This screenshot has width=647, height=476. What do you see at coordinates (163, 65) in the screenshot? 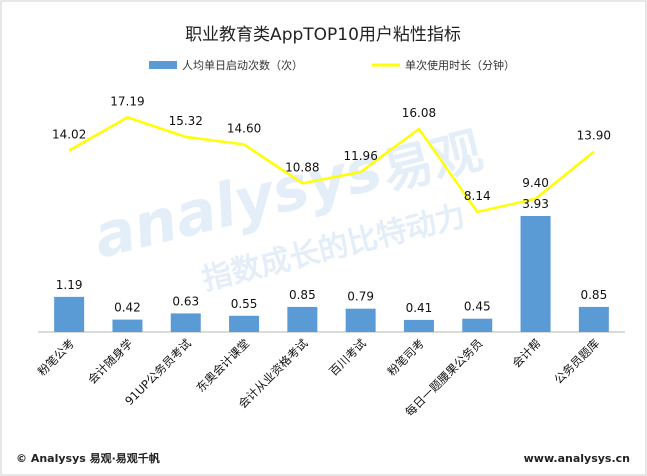
I see `legend-swatch-bar` at bounding box center [163, 65].